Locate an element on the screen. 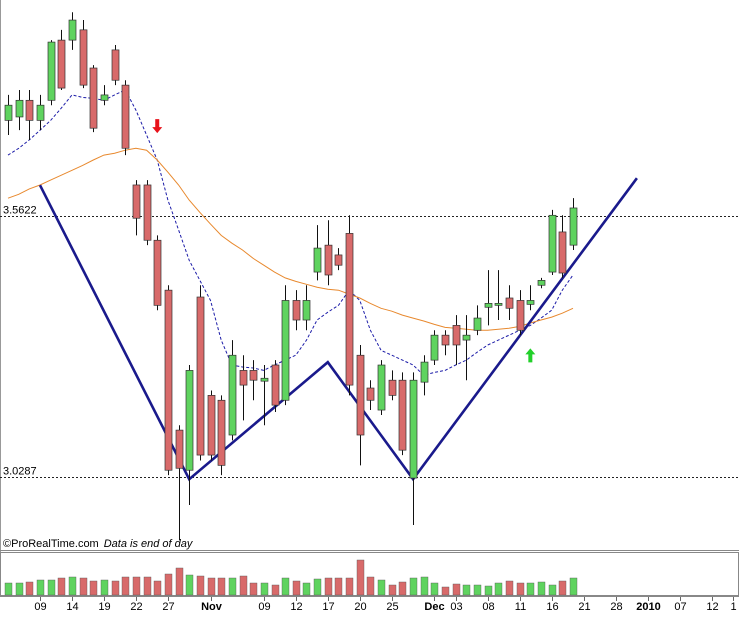 This screenshot has width=739, height=617. x-tick-label: 07 is located at coordinates (680, 607).